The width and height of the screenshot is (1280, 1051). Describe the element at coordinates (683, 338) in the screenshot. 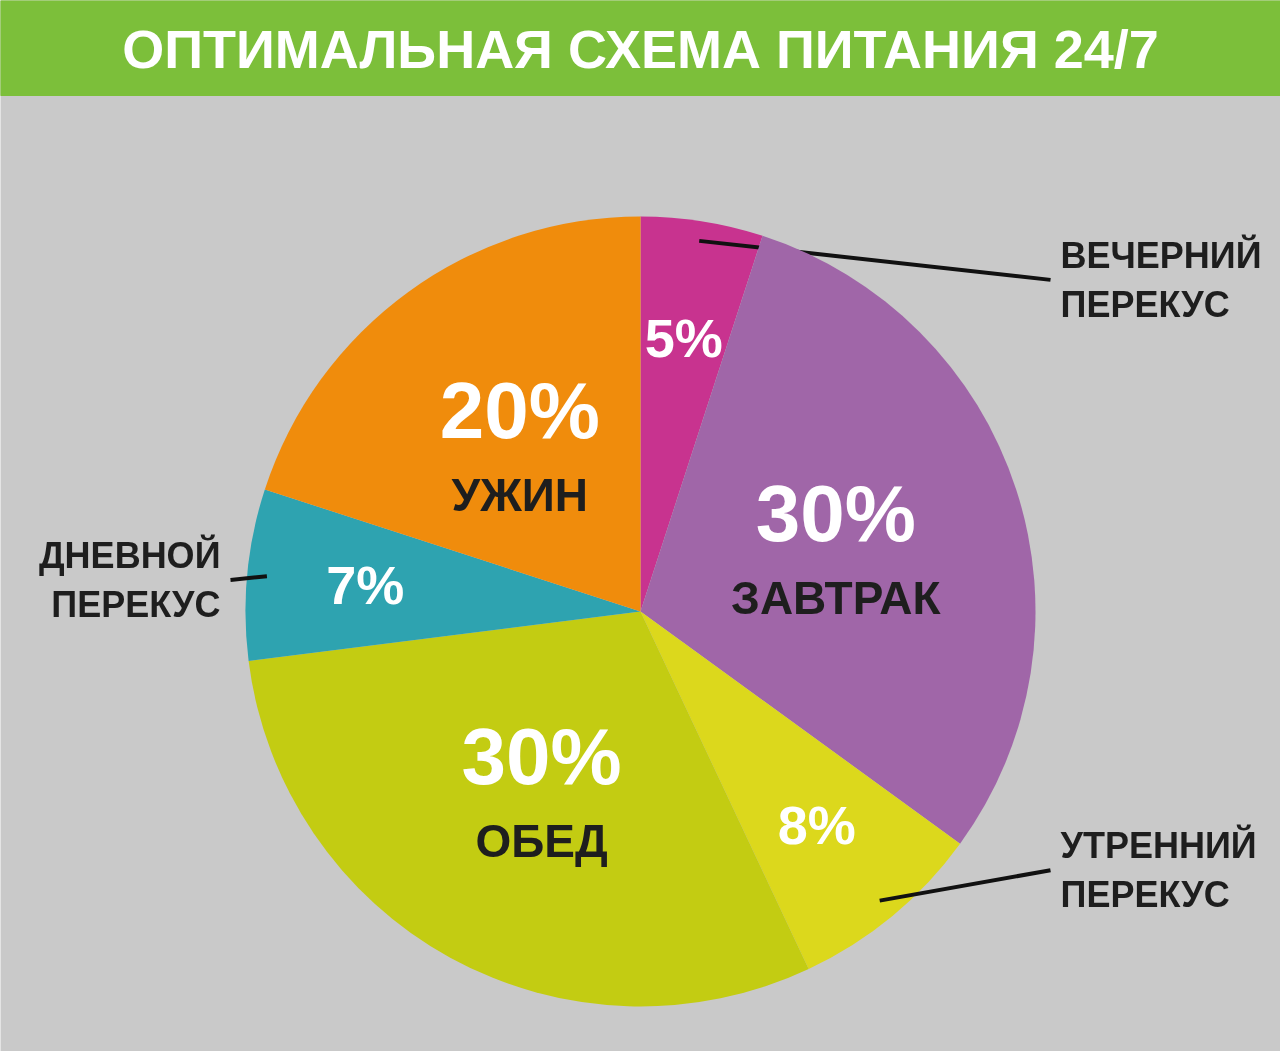

I see `data-label: 5%` at that location.